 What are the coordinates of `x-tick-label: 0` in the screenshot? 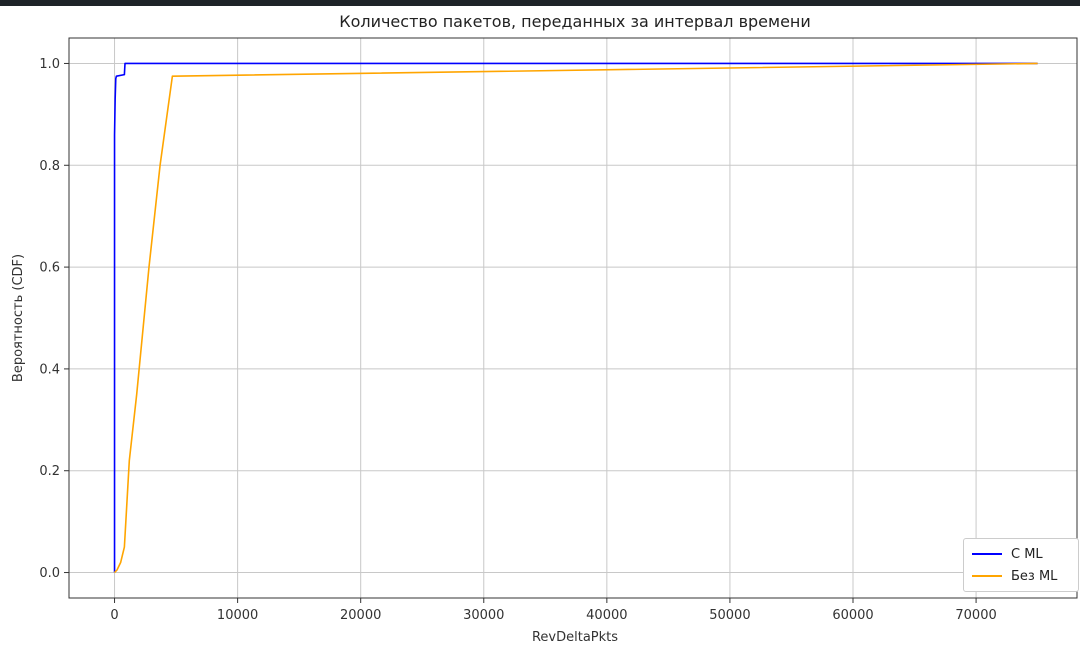 It's located at (114, 615).